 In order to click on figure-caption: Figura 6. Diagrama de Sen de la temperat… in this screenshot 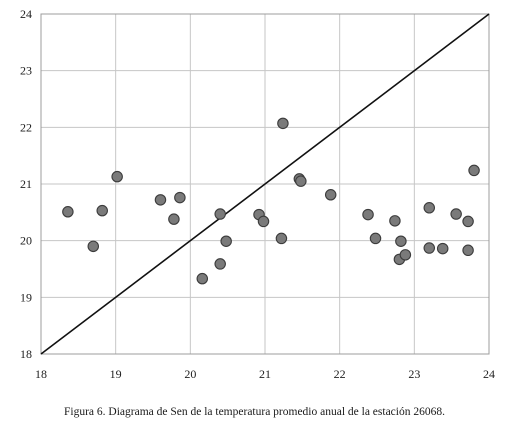, I will do `click(254, 412)`.